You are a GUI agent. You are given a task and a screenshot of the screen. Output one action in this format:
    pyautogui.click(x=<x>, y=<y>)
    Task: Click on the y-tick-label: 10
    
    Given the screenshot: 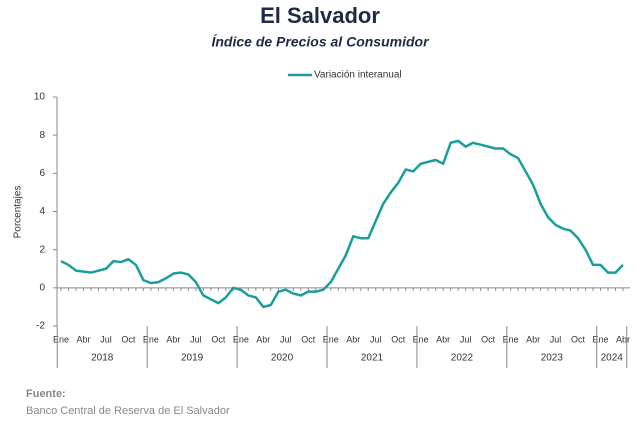 What is the action you would take?
    pyautogui.click(x=40, y=97)
    